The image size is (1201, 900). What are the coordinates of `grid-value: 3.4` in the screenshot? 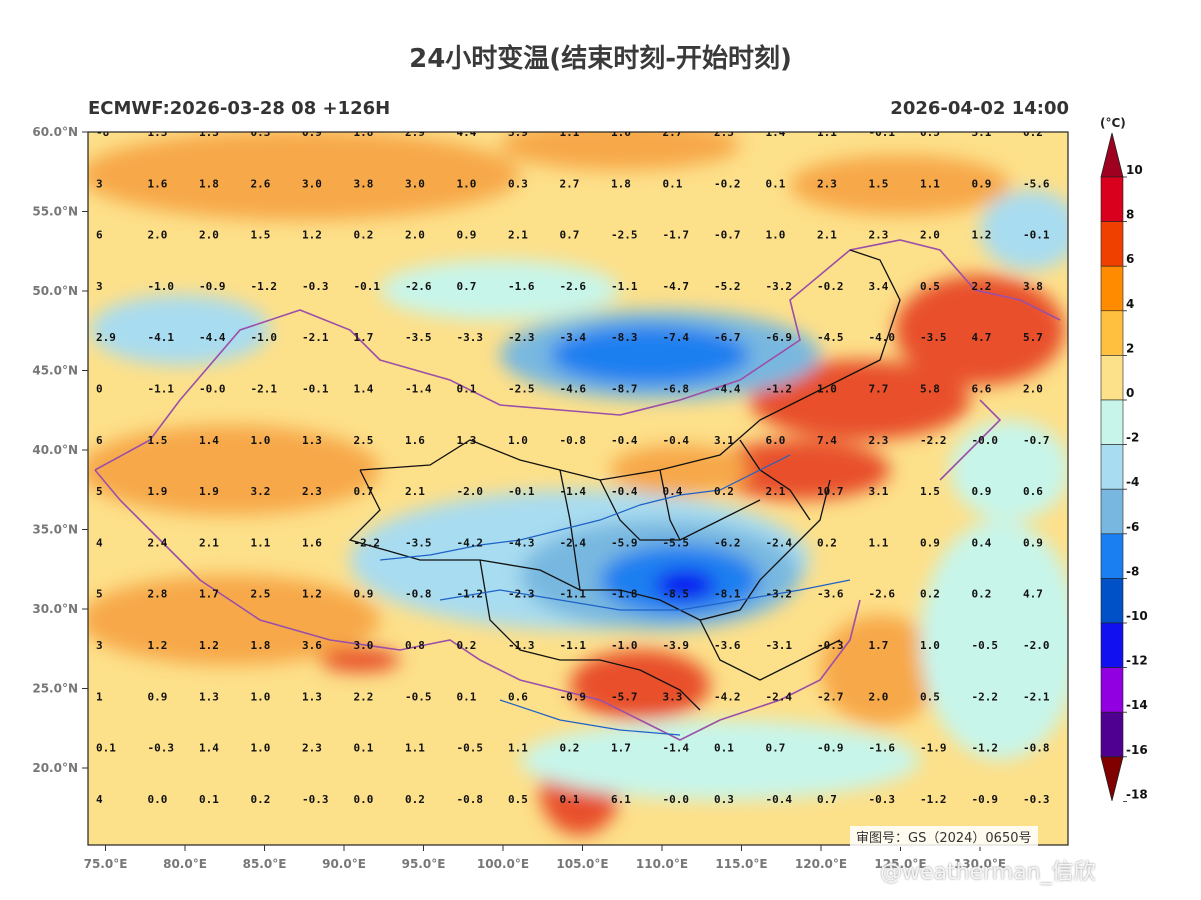 It's located at (879, 286).